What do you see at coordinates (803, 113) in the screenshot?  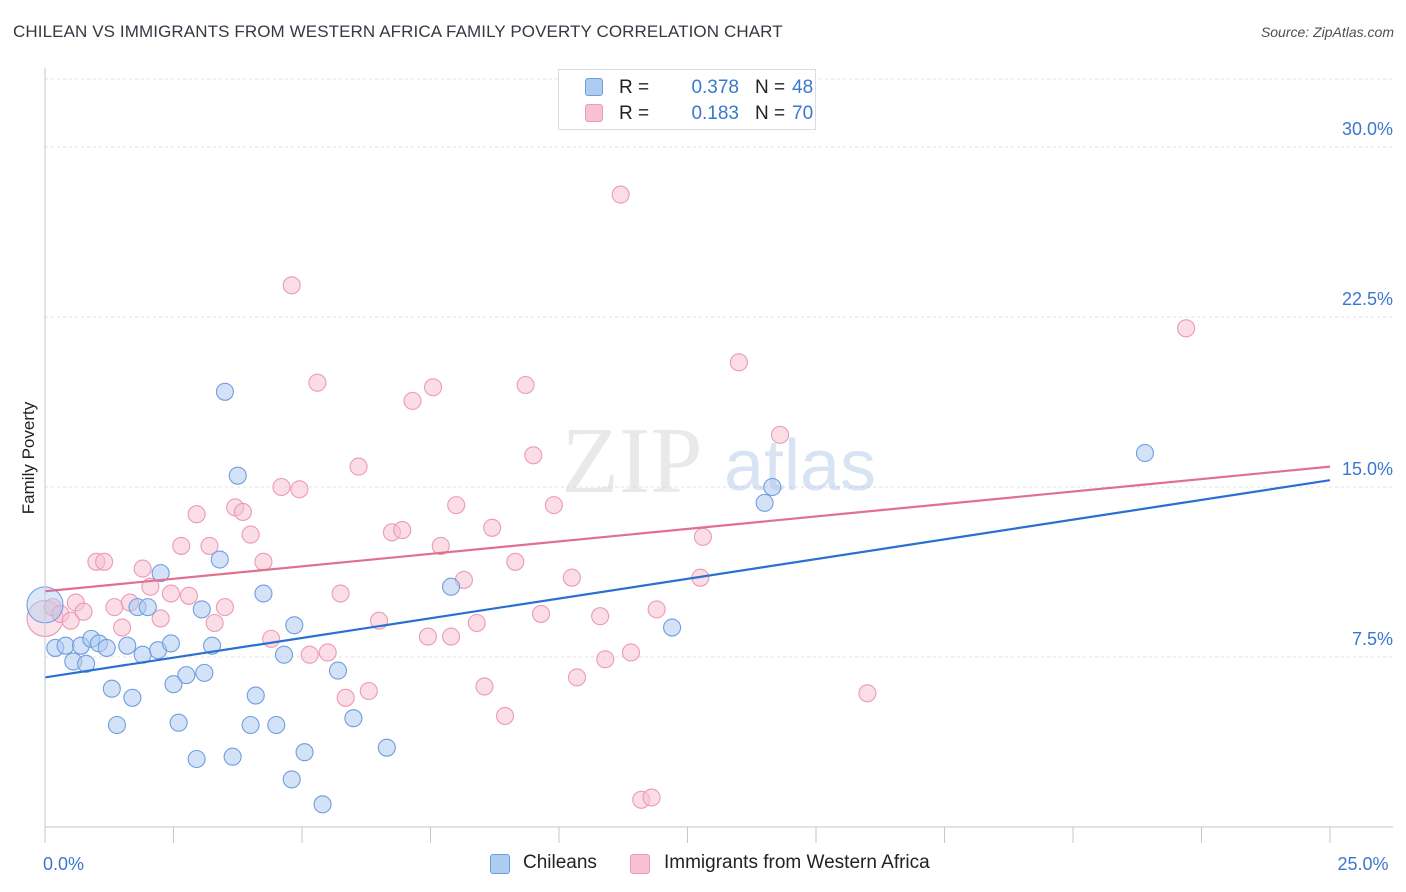 I see `legend-n-value: 70` at bounding box center [803, 113].